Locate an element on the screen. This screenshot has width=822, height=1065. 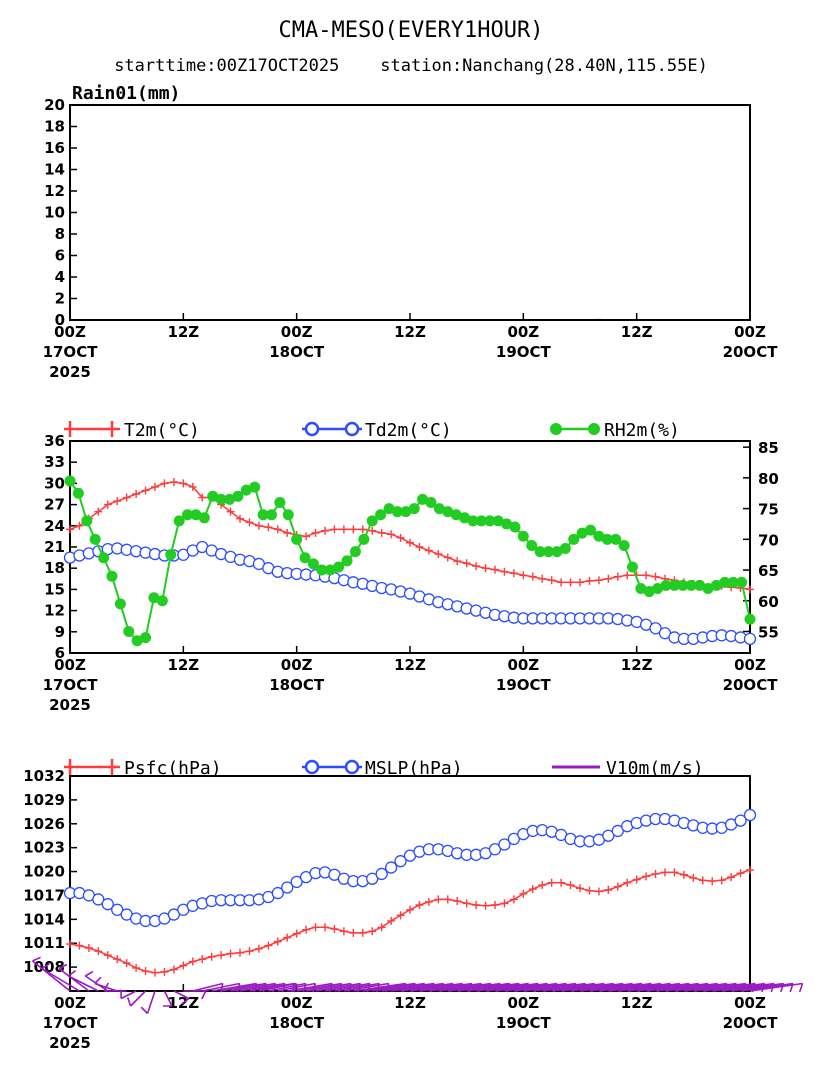
legend-v10m: V10m(m/s) is located at coordinates (628, 768).